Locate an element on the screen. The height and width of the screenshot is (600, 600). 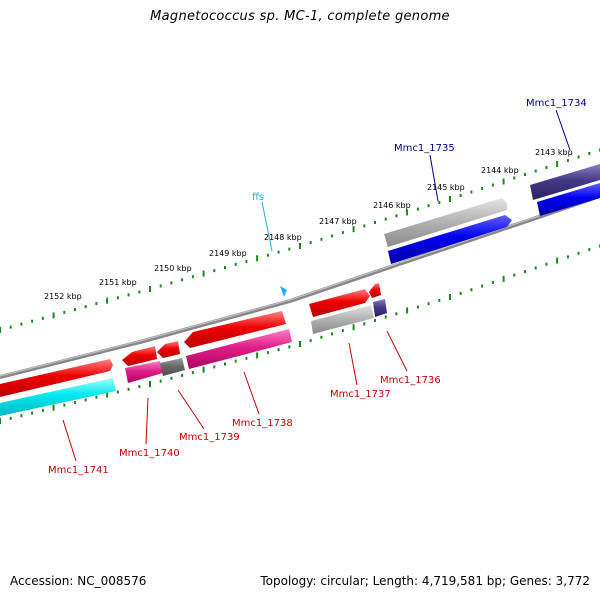
accession-text: Accession: NC_008576 is located at coordinates (78, 581).